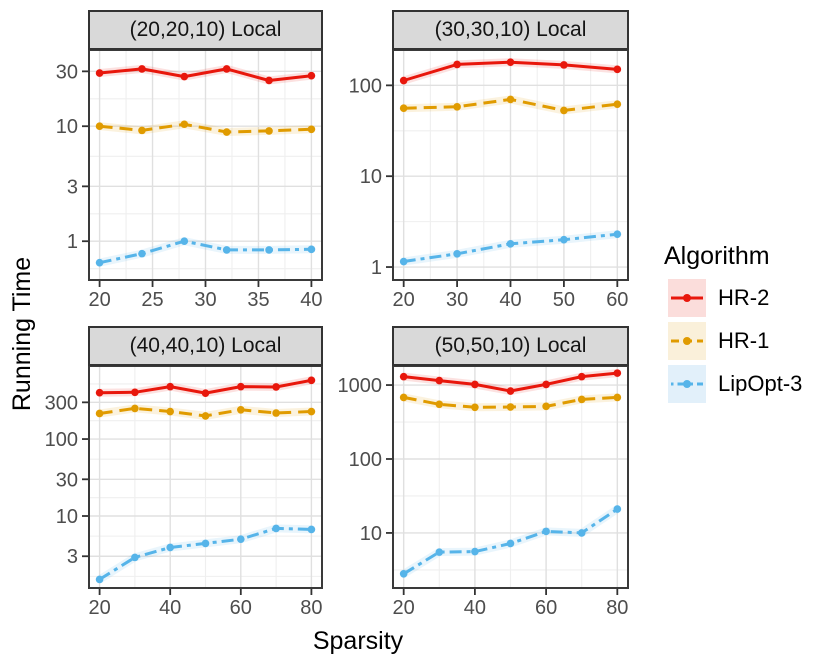  I want to click on y-axis-title: Running Time, so click(22, 334).